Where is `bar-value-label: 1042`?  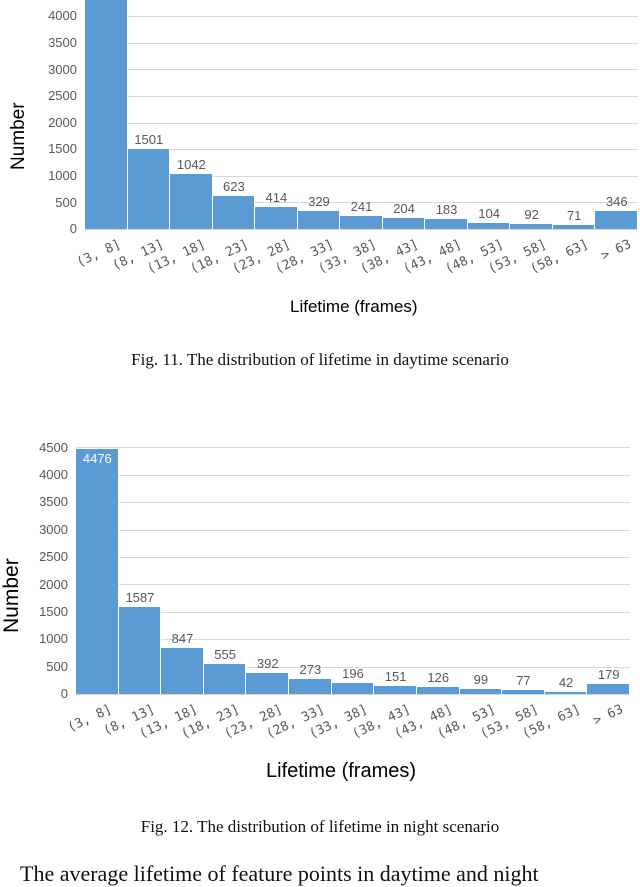 bar-value-label: 1042 is located at coordinates (191, 164).